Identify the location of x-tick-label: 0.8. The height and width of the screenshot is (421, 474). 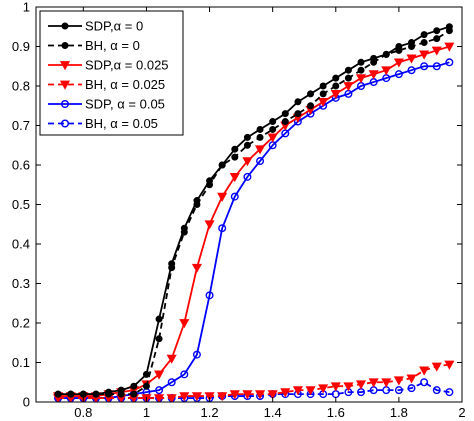
(83, 412).